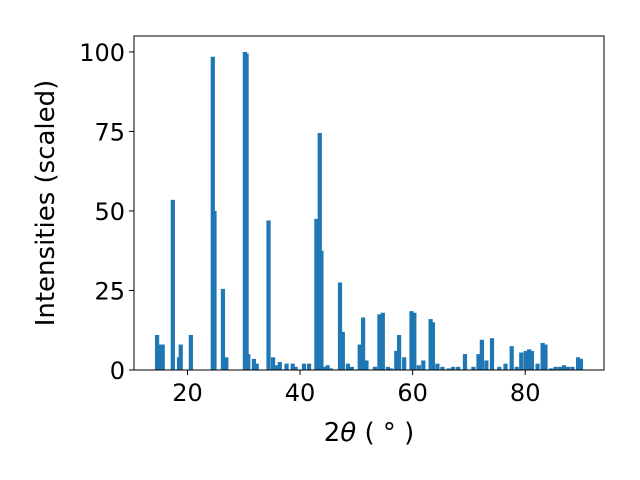  Describe the element at coordinates (109, 291) in the screenshot. I see `y-tick-label: 25` at that location.